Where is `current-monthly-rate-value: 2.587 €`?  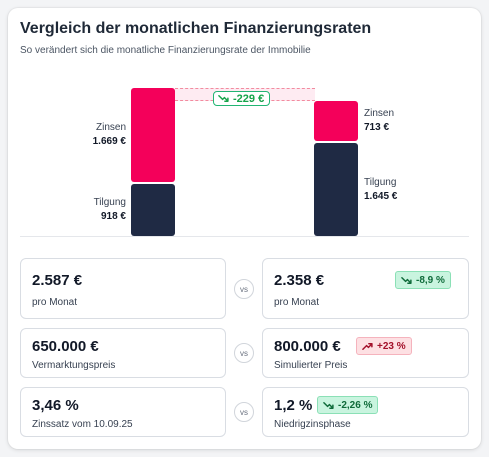
current-monthly-rate-value: 2.587 € is located at coordinates (57, 280).